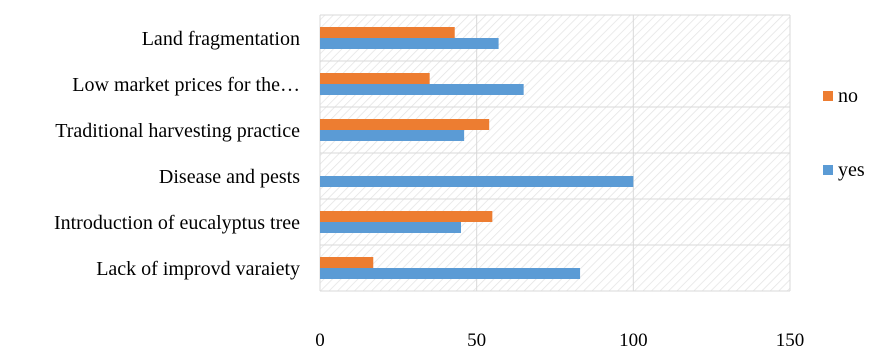  Describe the element at coordinates (198, 269) in the screenshot. I see `category-label: Lack of improvd varaiety` at that location.